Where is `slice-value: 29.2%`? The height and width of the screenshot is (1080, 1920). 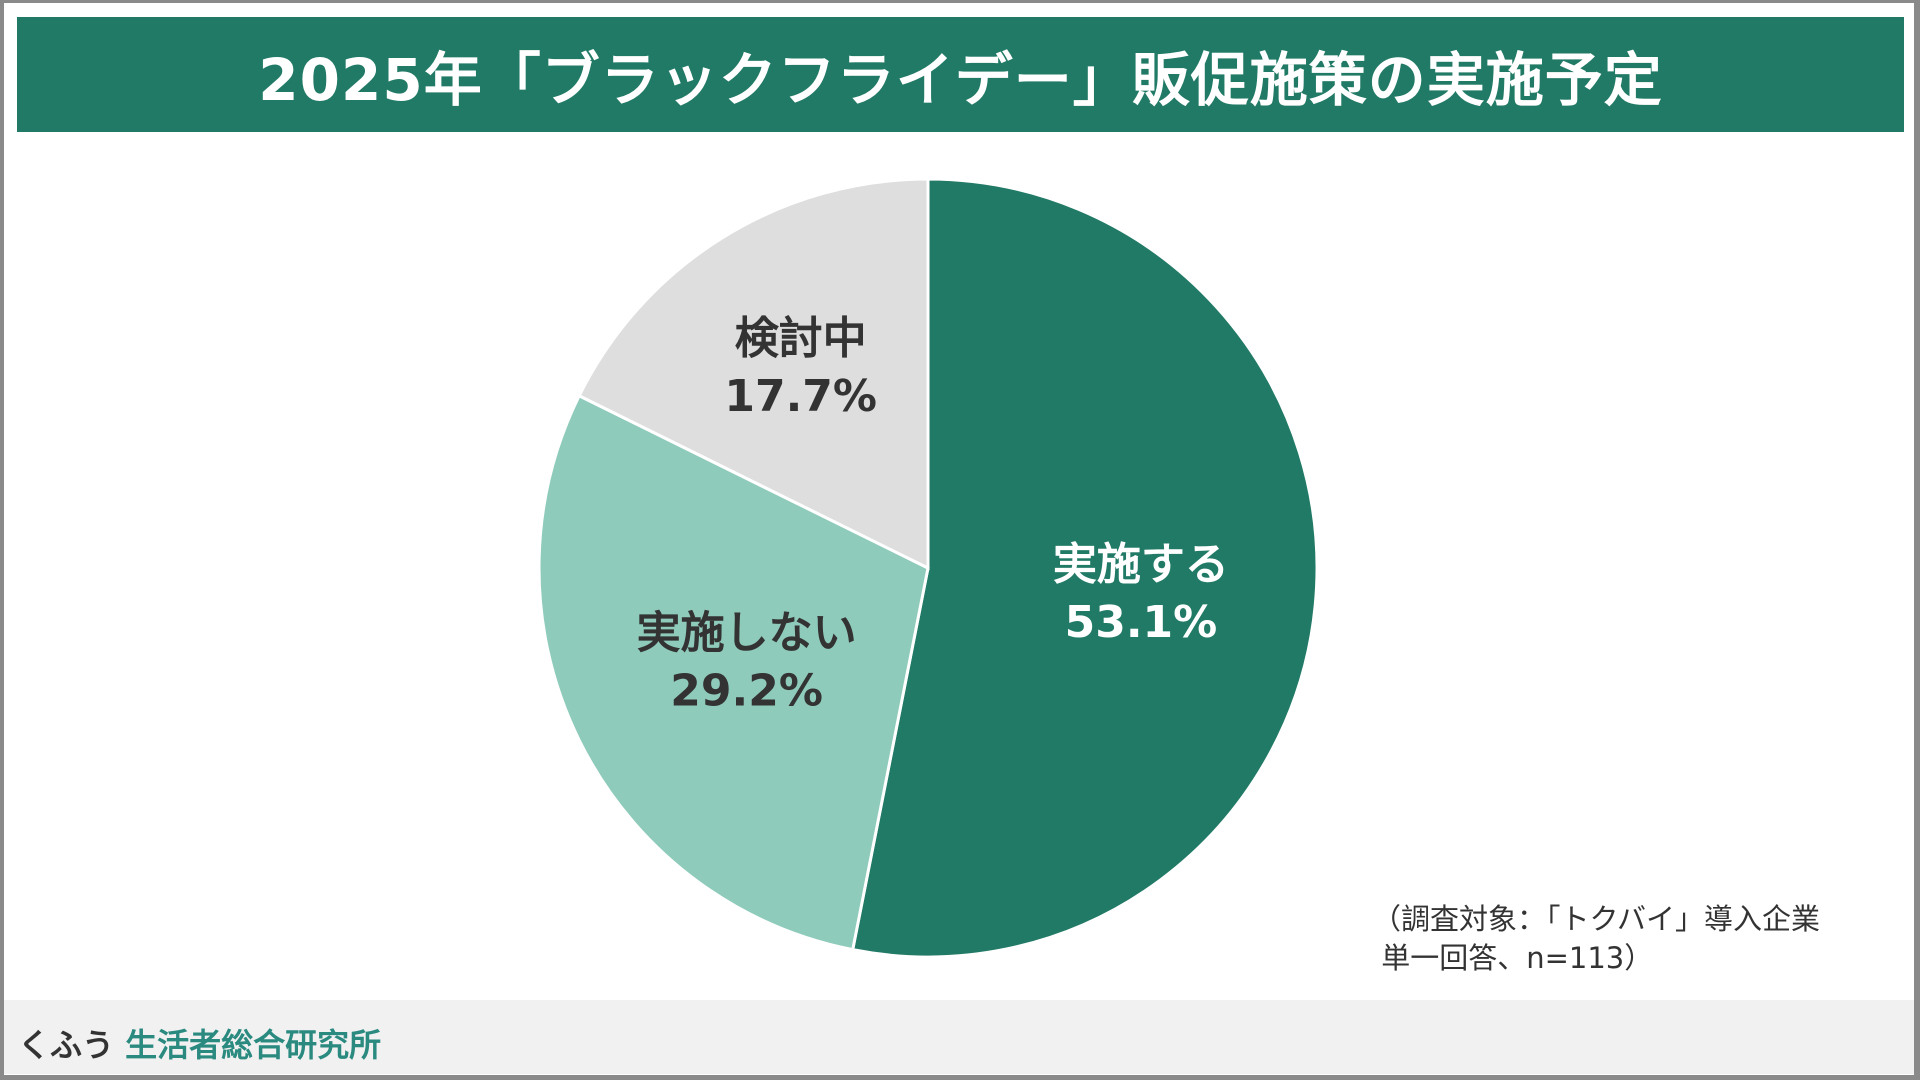 slice-value: 29.2% is located at coordinates (746, 691).